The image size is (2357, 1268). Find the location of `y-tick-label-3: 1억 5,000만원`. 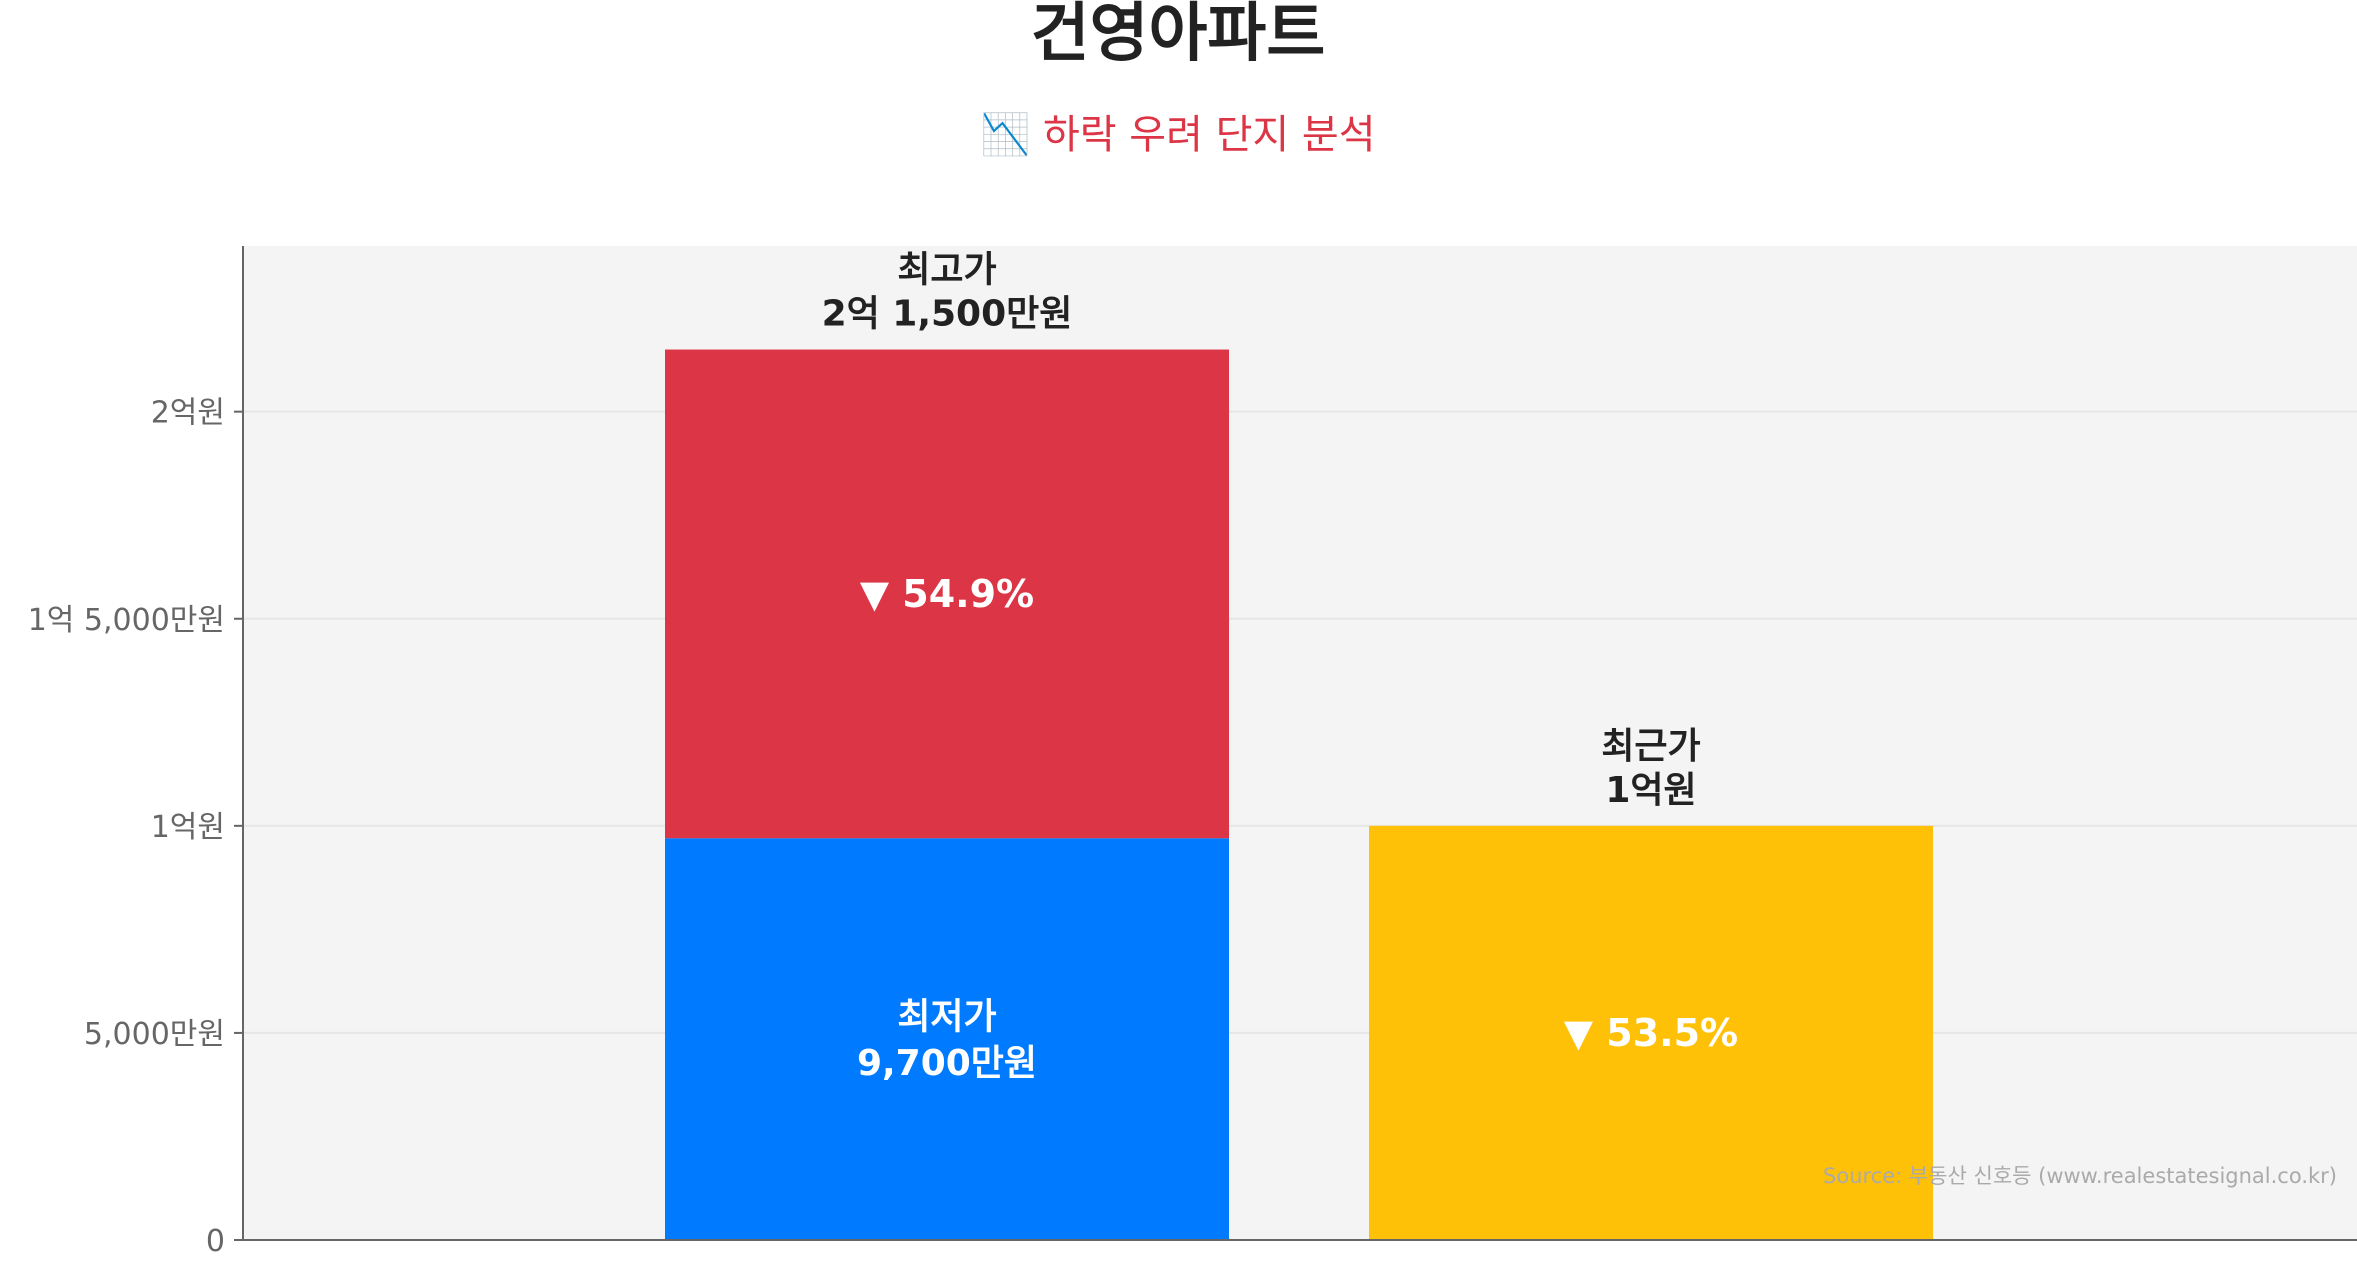

y-tick-label-3: 1억 5,000만원 is located at coordinates (126, 620).